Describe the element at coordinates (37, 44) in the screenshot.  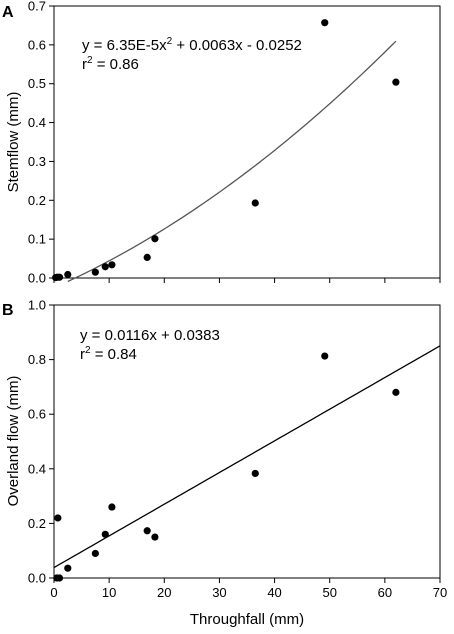
I see `panel-a-y-tick-label: 0.6` at that location.